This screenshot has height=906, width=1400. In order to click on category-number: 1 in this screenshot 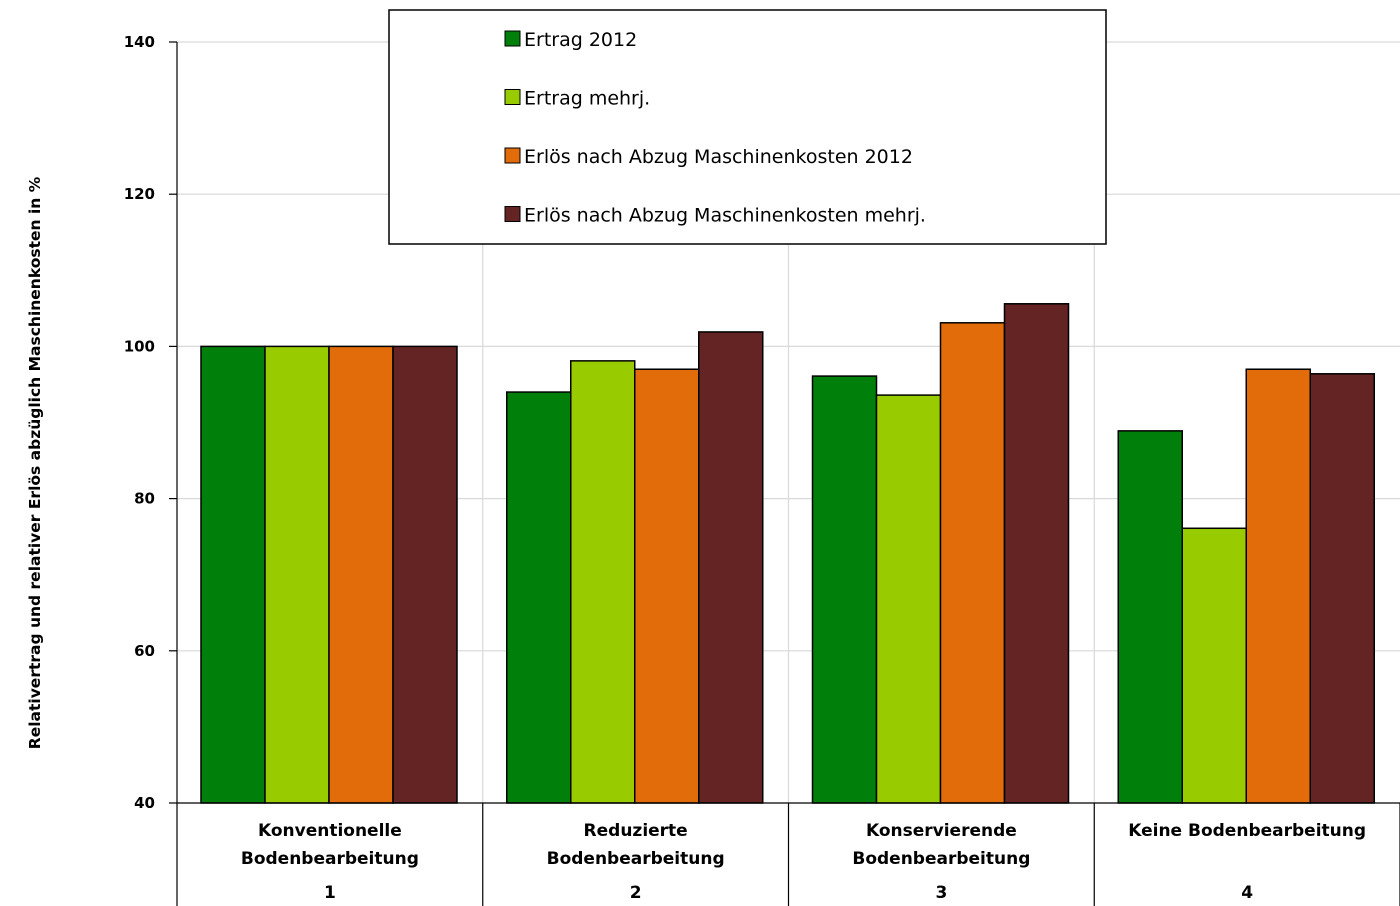, I will do `click(330, 893)`.